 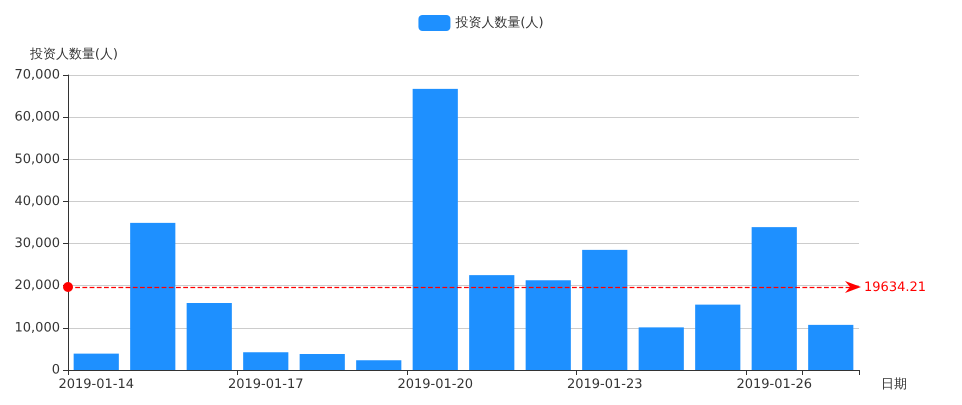 What do you see at coordinates (37, 244) in the screenshot?
I see `y-tick-label: 30,000` at bounding box center [37, 244].